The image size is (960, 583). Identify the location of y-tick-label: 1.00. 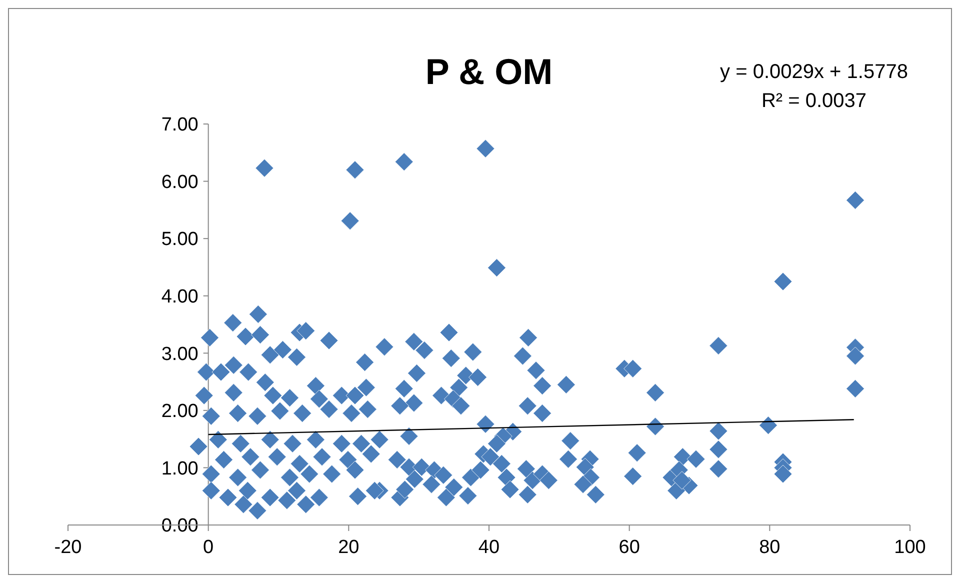
(179, 469).